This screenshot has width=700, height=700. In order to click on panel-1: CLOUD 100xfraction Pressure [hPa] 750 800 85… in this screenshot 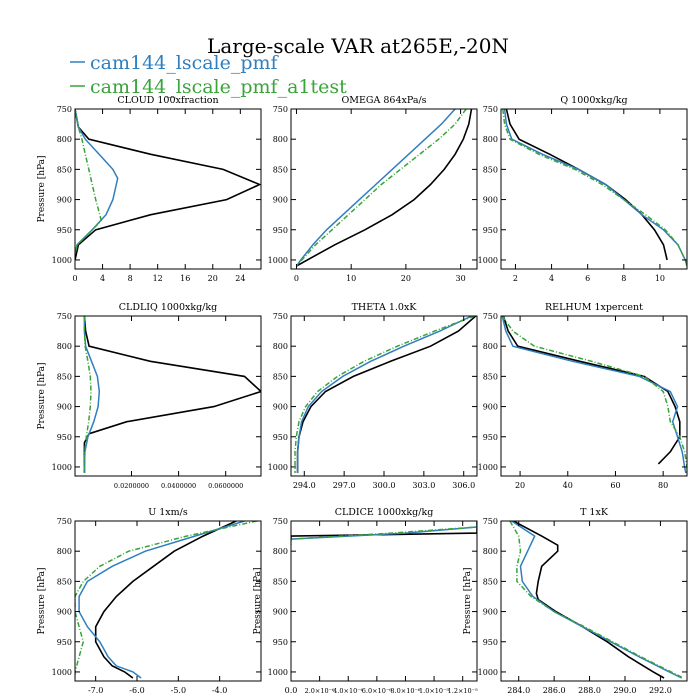, I will do `click(149, 189)`.